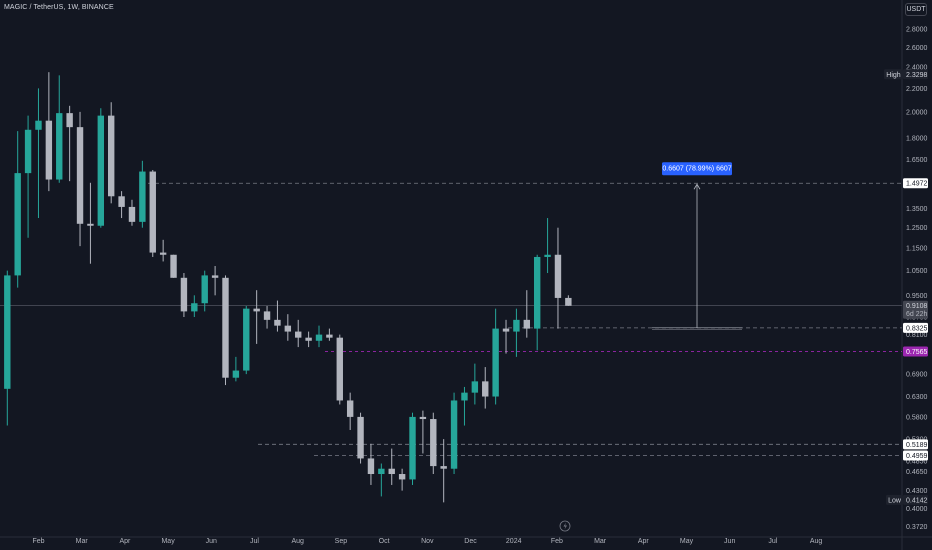 This screenshot has height=550, width=932. What do you see at coordinates (341, 541) in the screenshot?
I see `x-tick-label: Sep` at bounding box center [341, 541].